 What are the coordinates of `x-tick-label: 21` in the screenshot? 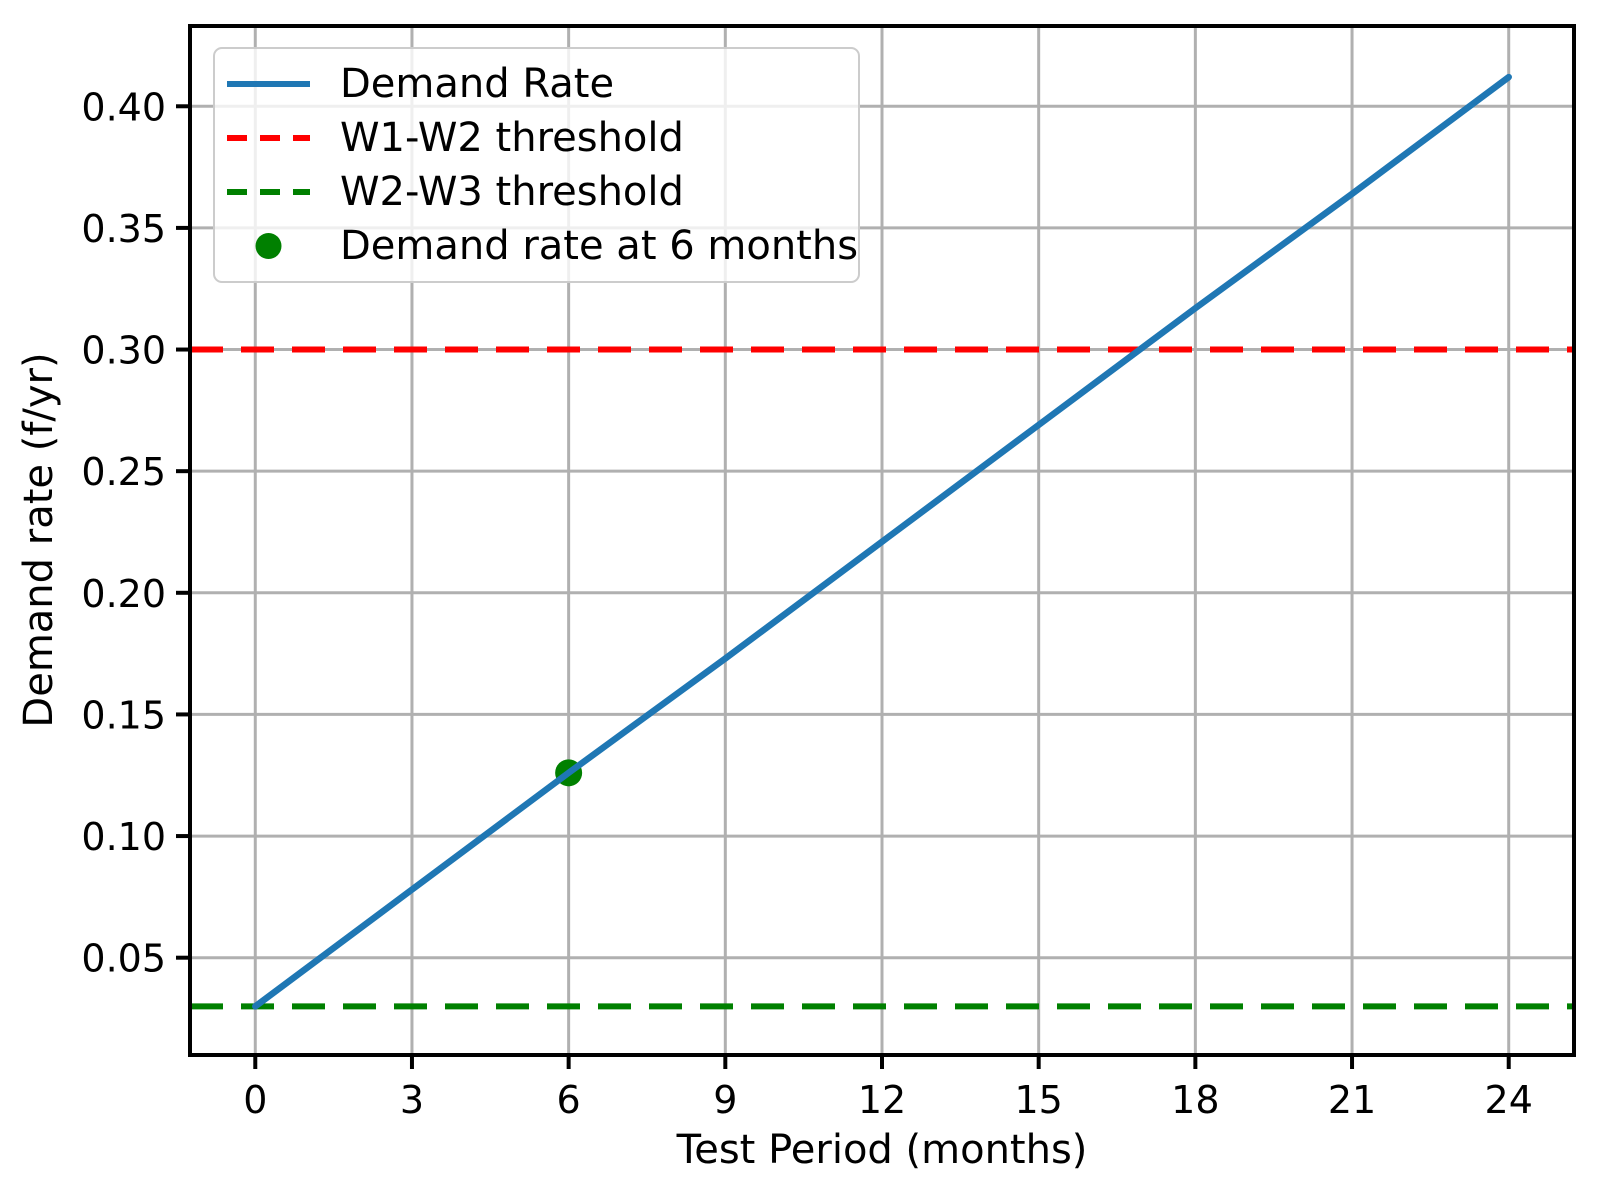 It's located at (1352, 1100).